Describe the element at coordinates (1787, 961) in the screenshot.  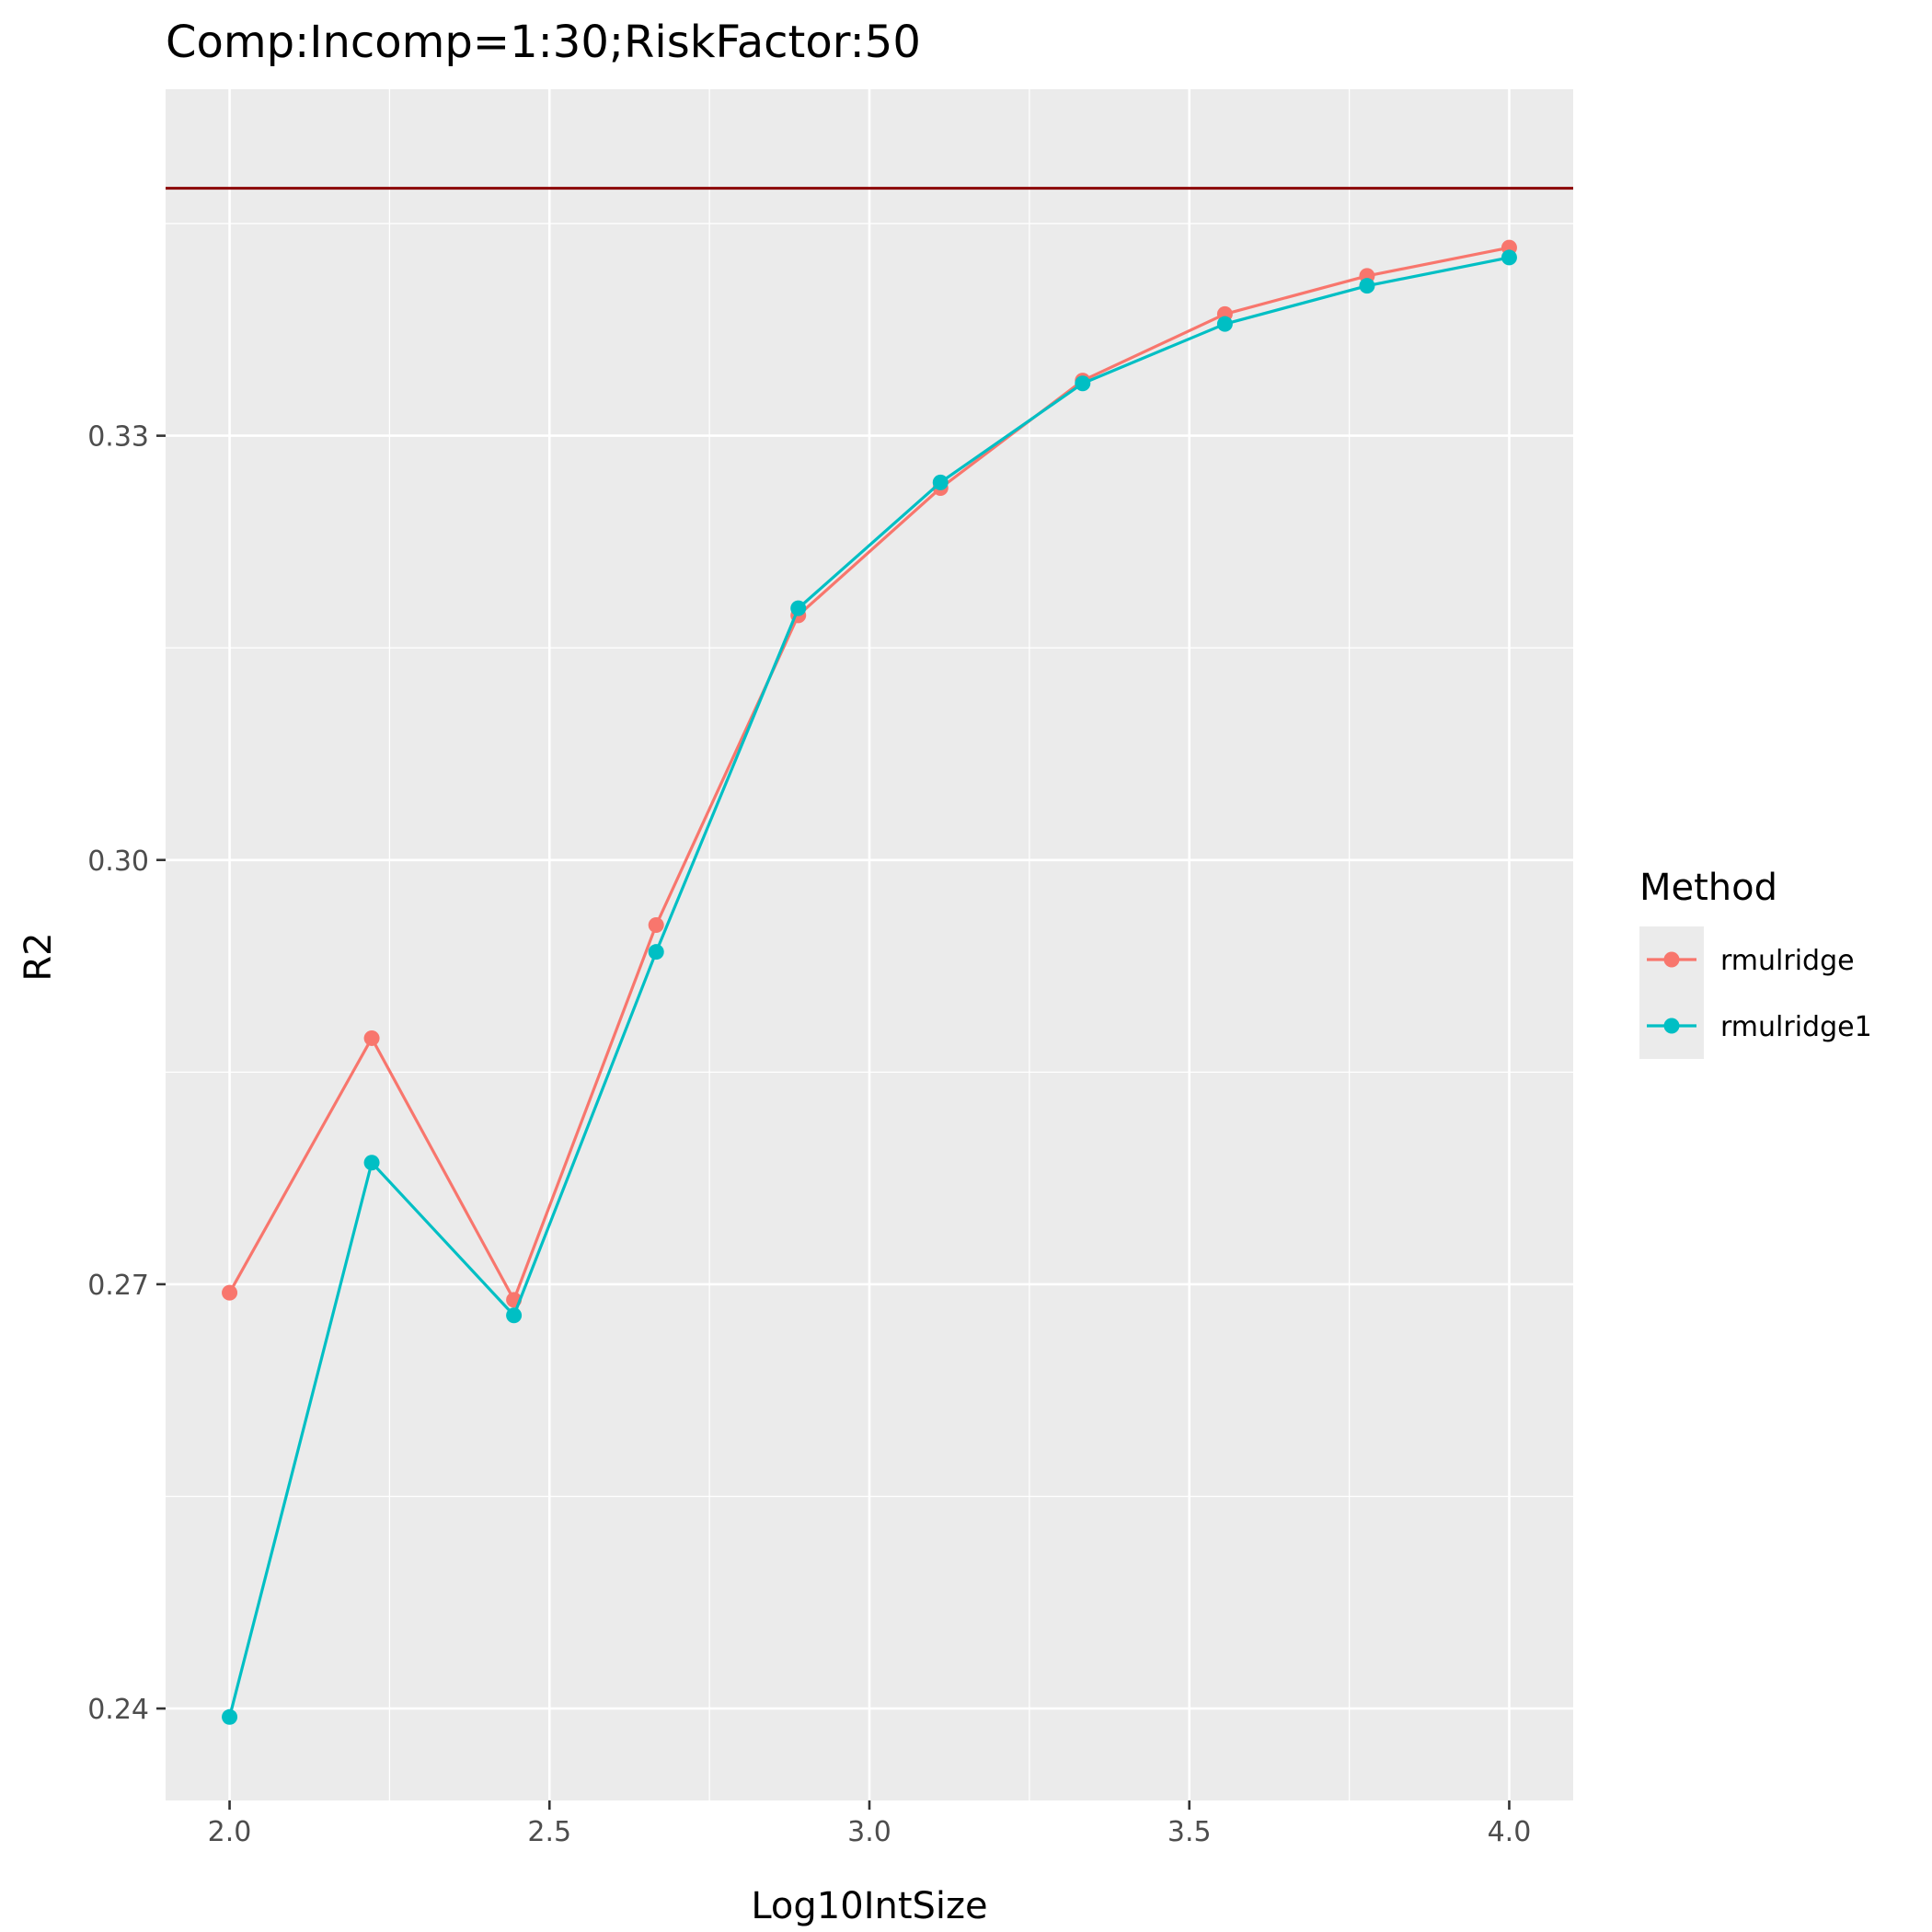
I see `legend-label-rmulridge: rmulridge` at that location.